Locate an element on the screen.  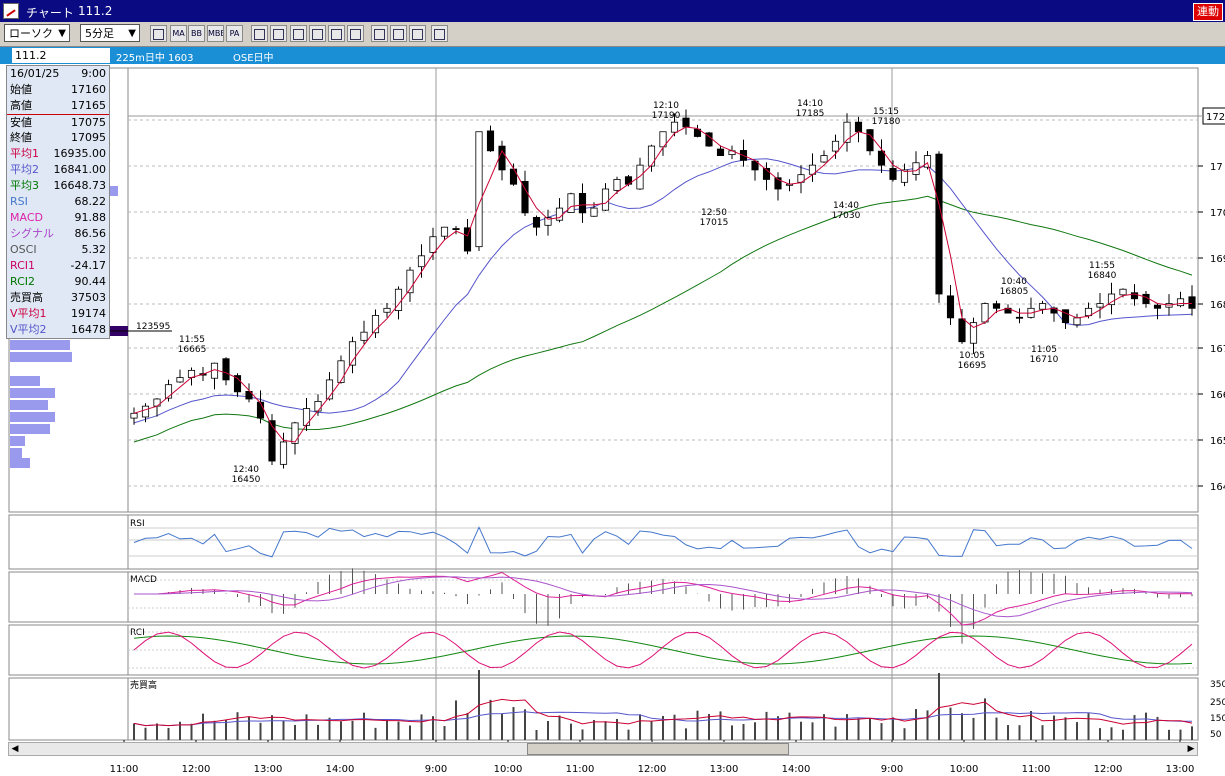
data-panel-key: 16/01/25 is located at coordinates (35, 73).